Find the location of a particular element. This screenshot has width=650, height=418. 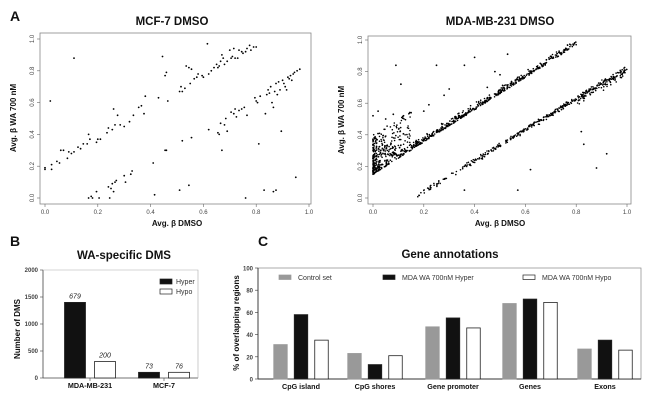

x-tick-label: 0.4 is located at coordinates (150, 213).